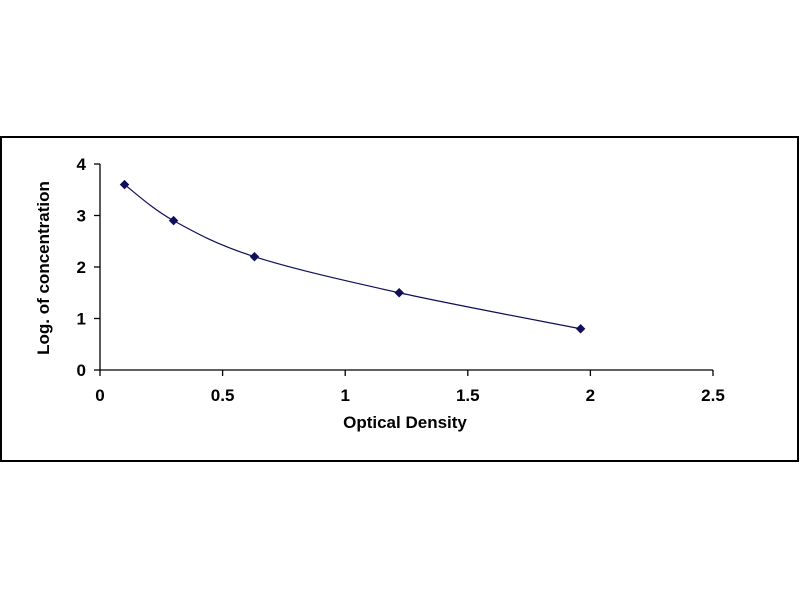 The width and height of the screenshot is (800, 605). Describe the element at coordinates (81, 319) in the screenshot. I see `y-tick-label: 1` at that location.